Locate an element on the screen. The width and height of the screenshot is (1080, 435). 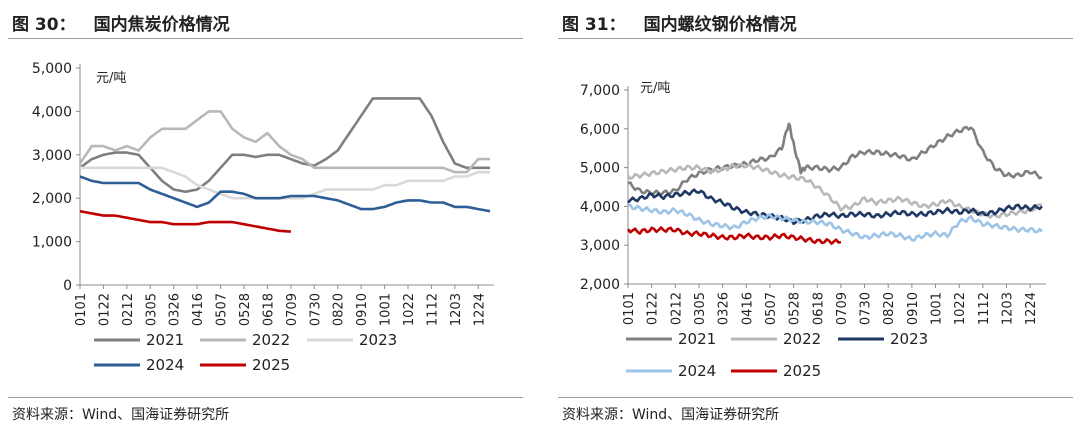
figure-title: 图 30： 国内焦炭价格情况 is located at coordinates (121, 22).